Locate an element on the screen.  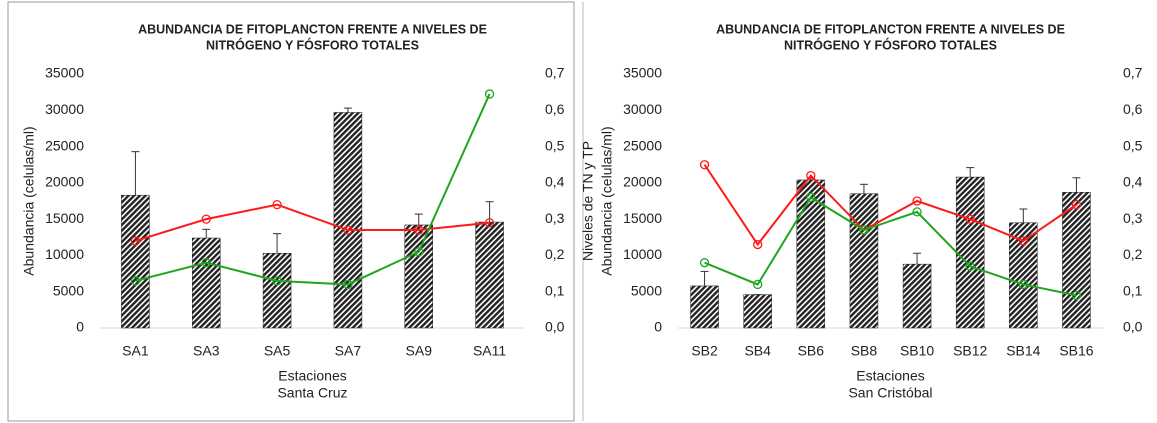
x-tick-label: SA7 is located at coordinates (348, 351).